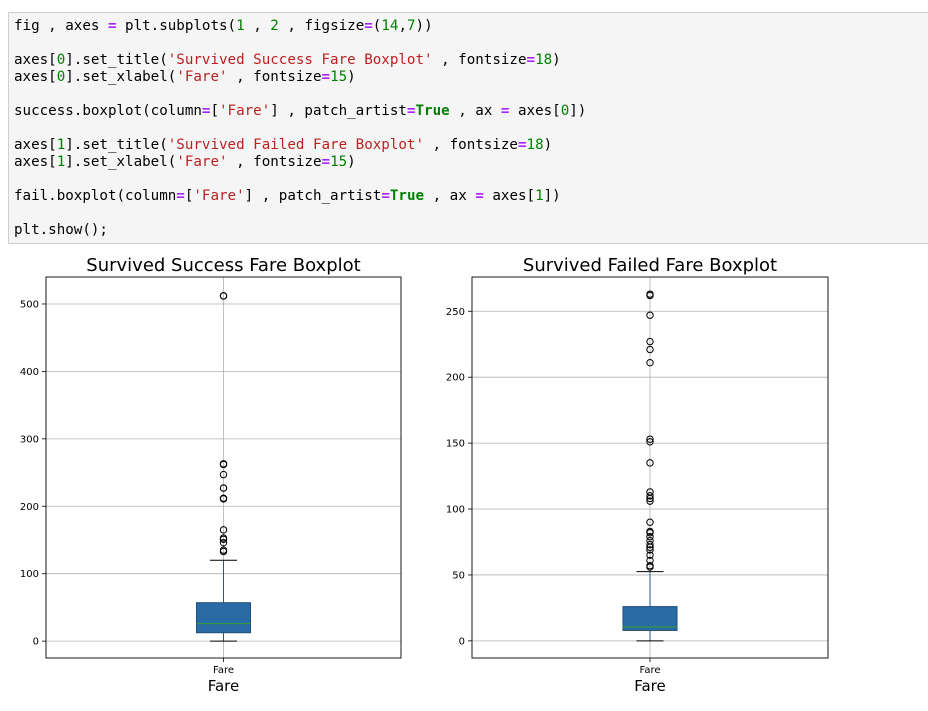 The width and height of the screenshot is (928, 711). Describe the element at coordinates (29, 439) in the screenshot. I see `y-tick-label: 300` at that location.